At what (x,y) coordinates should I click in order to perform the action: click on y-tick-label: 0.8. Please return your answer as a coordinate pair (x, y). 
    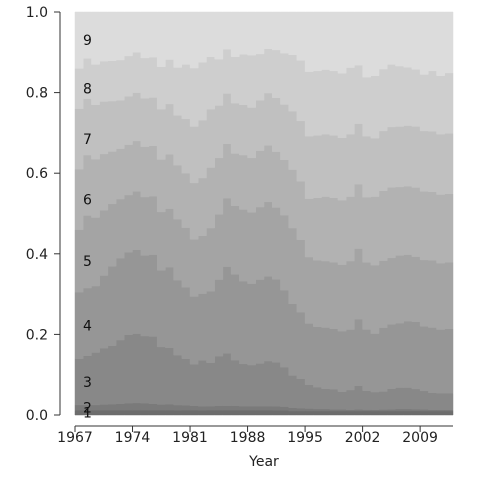
    Looking at the image, I should click on (37, 94).